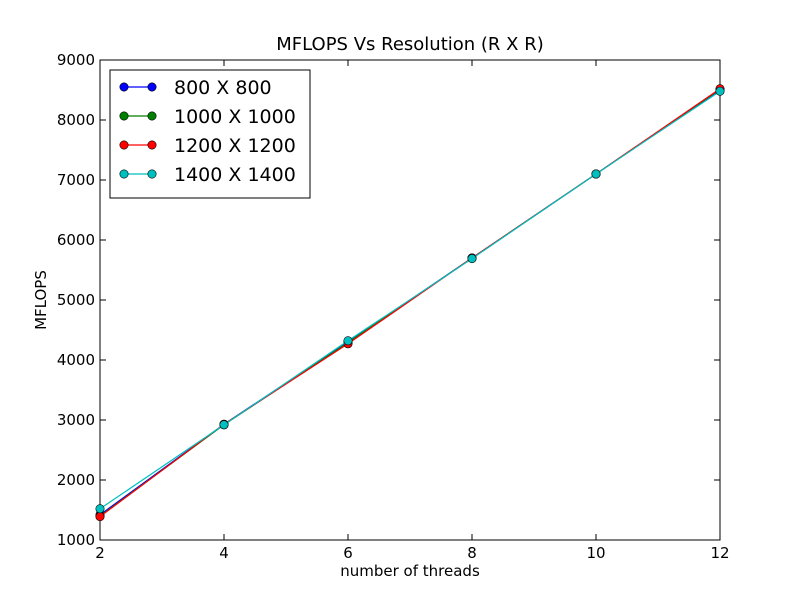 The height and width of the screenshot is (600, 800). Describe the element at coordinates (223, 88) in the screenshot. I see `legend-label: 800 X 800` at that location.